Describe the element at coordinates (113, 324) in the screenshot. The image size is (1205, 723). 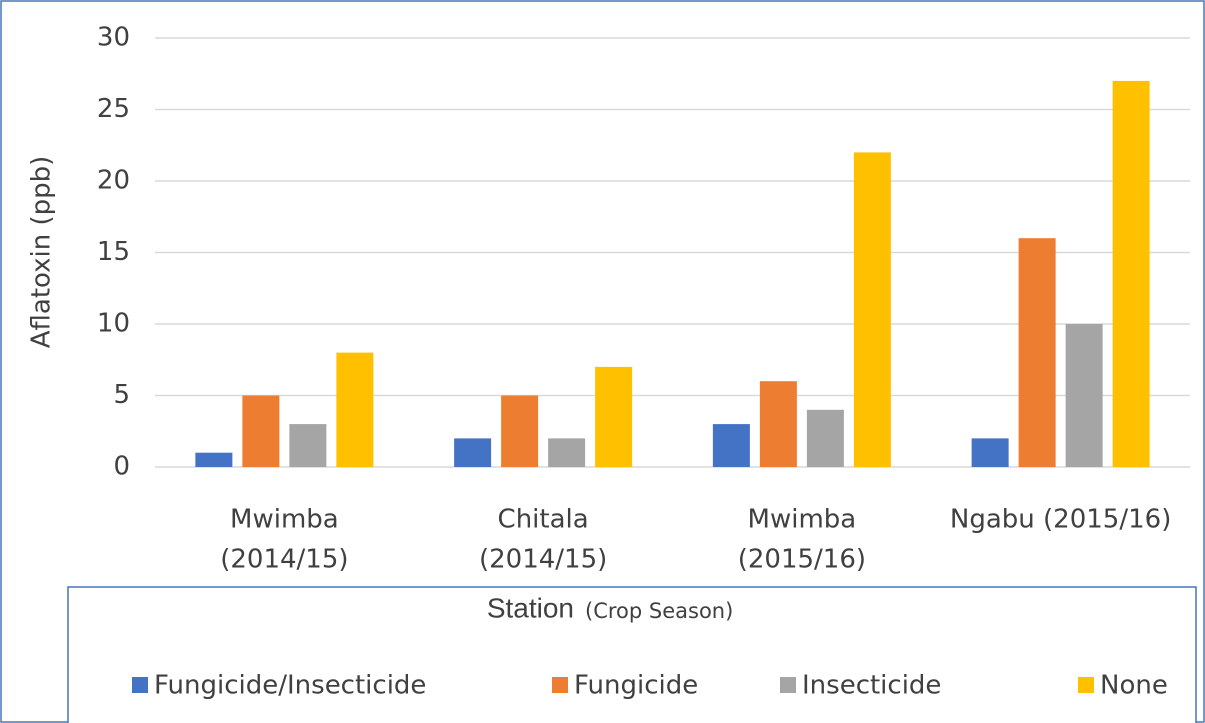
I see `y-tick-label: 10` at that location.